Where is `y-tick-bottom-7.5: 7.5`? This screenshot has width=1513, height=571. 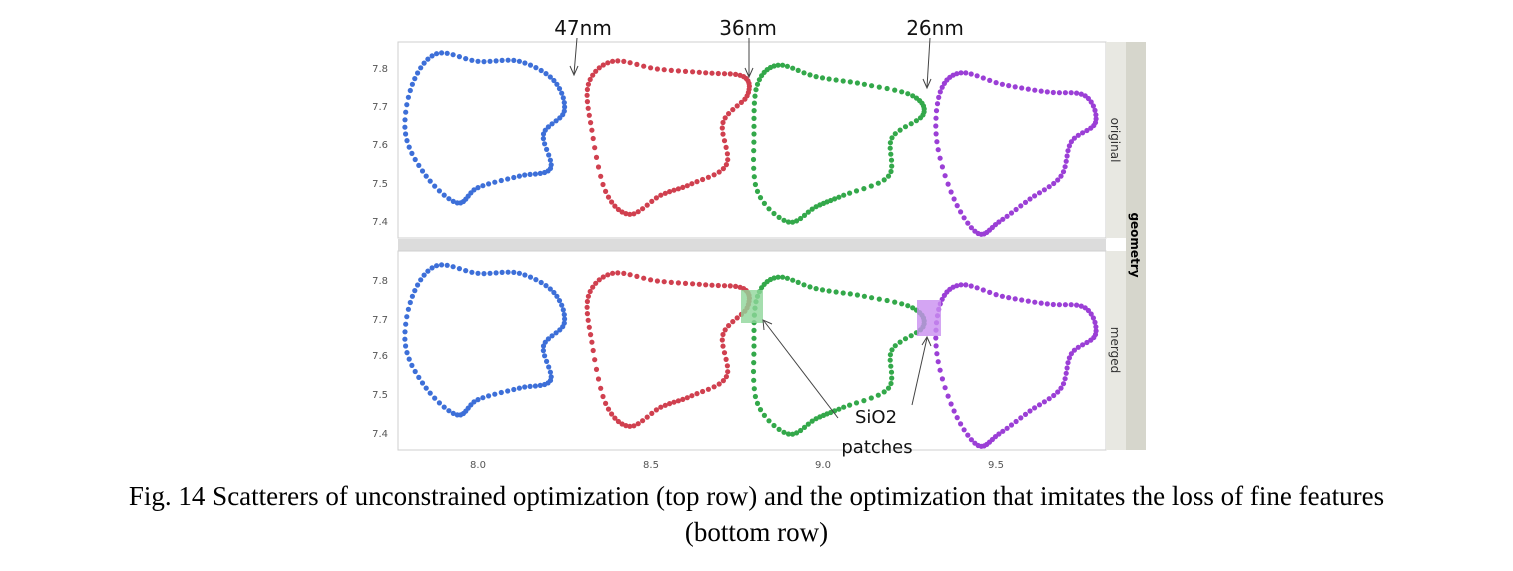 y-tick-bottom-7.5: 7.5 is located at coordinates (380, 395).